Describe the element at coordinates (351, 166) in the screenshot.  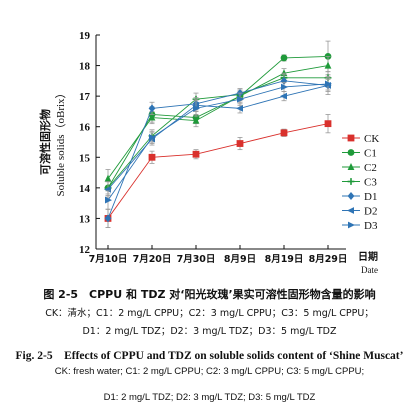
I see `legend-marker-c2` at that location.